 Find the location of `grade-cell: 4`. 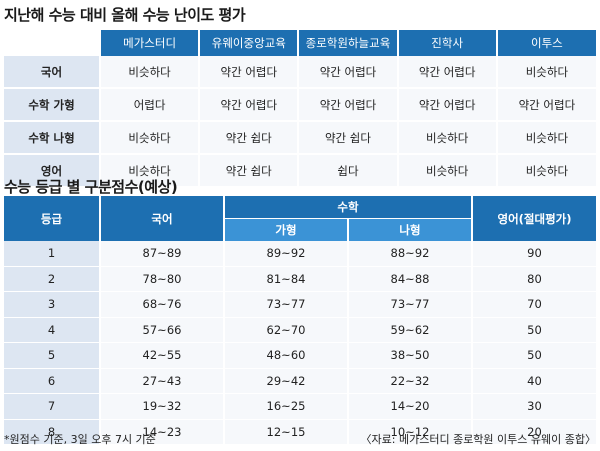

grade-cell: 4 is located at coordinates (52, 330).